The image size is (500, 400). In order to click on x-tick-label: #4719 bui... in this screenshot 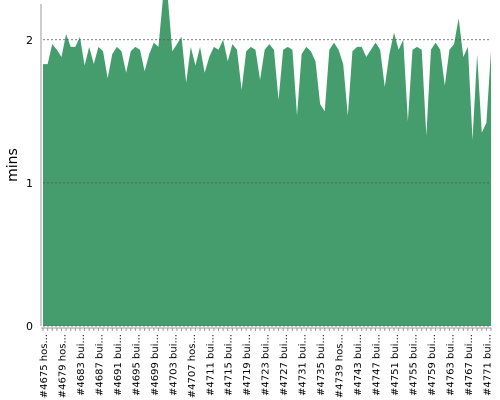, I will do `click(247, 365)`.